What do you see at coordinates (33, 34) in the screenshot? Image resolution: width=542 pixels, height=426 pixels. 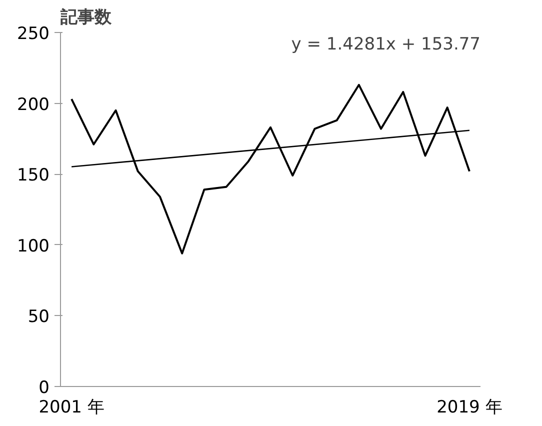 I see `y-tick-label: 250` at bounding box center [33, 34].